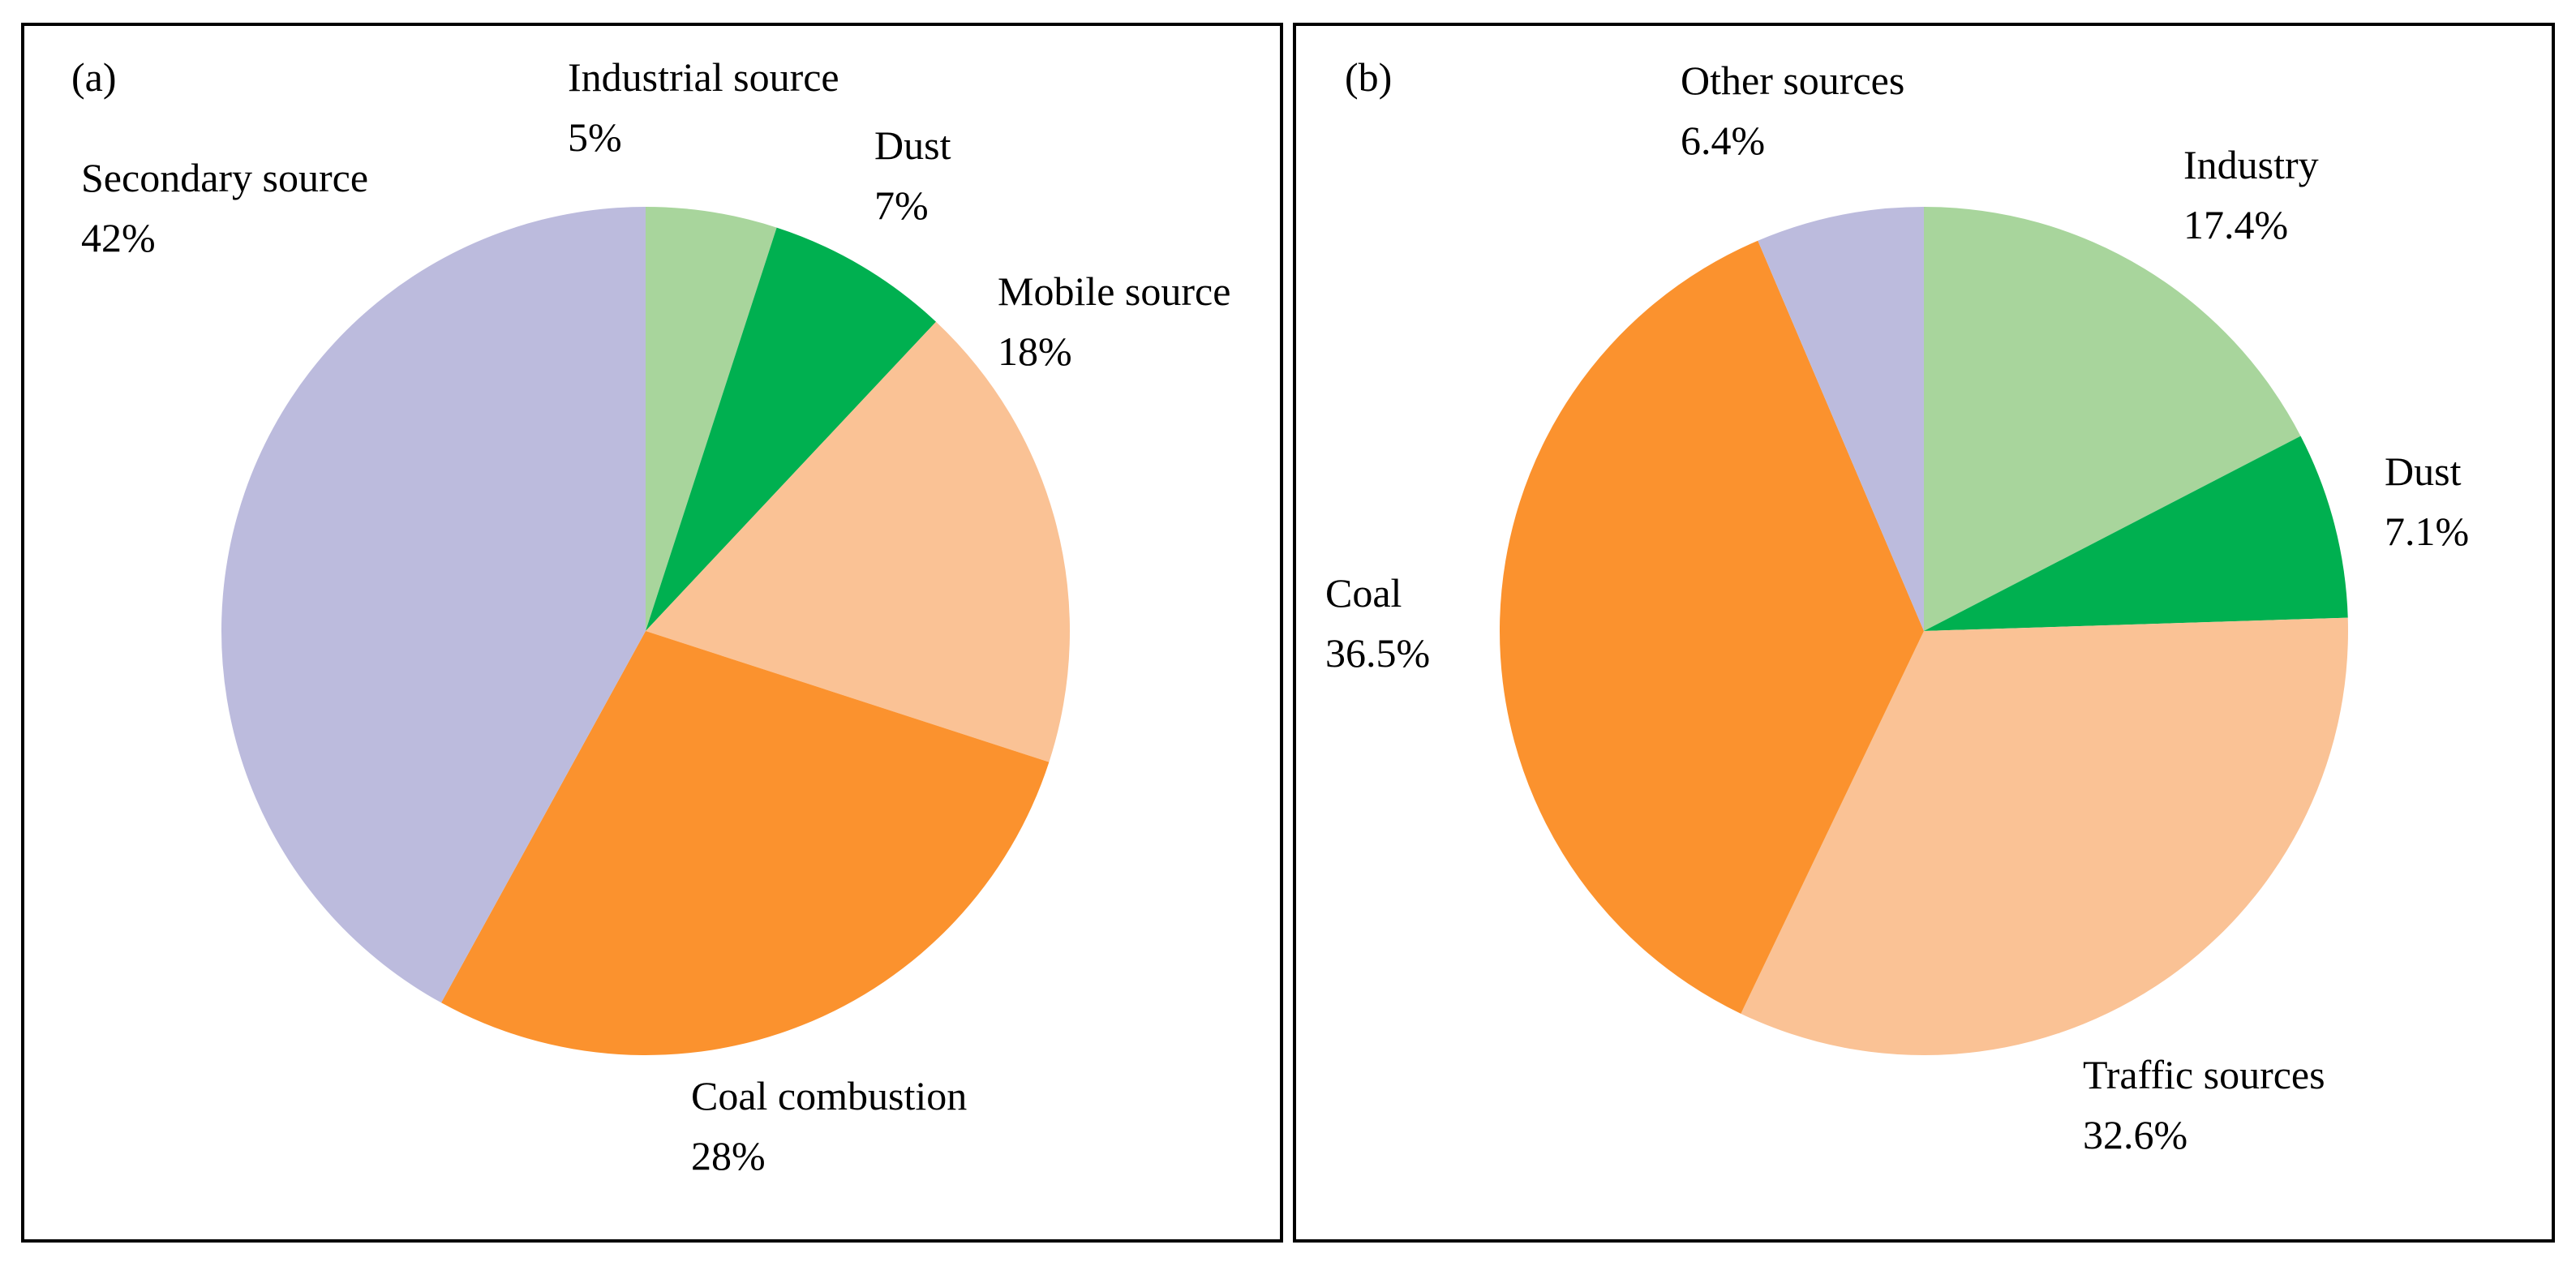 This screenshot has height=1262, width=2576. Describe the element at coordinates (2204, 1104) in the screenshot. I see `pie-b-label-traffic-sources: Traffic sources 32.6%` at that location.